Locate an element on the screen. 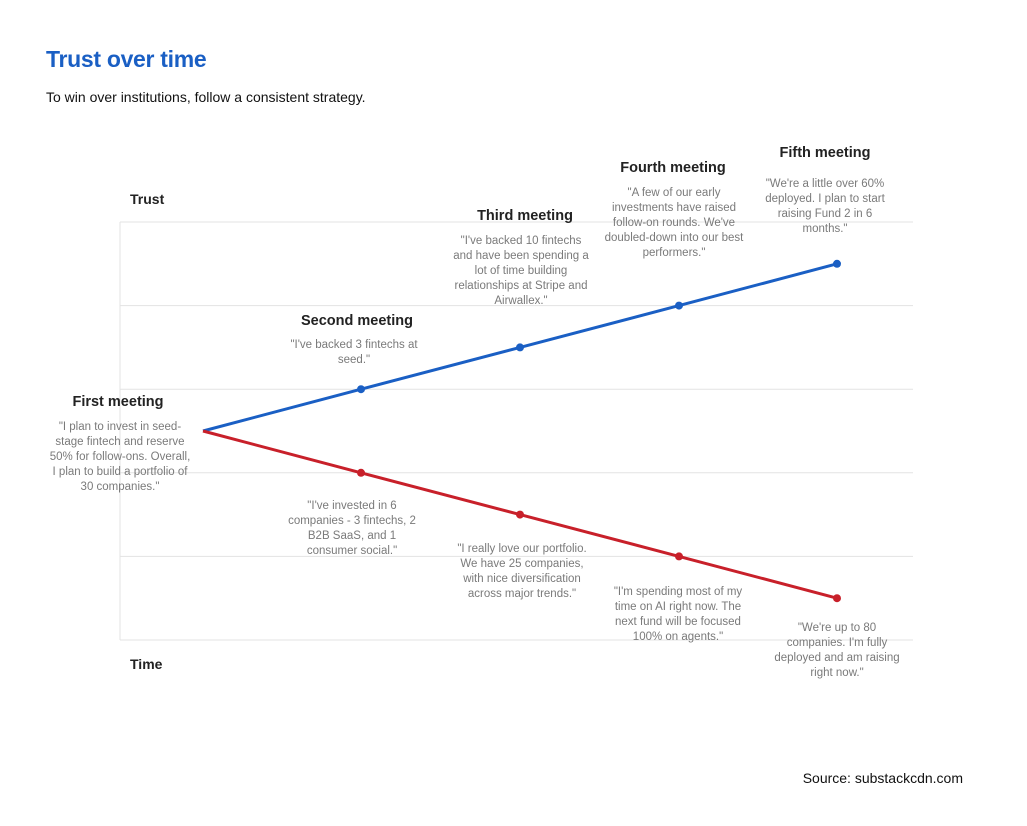 This screenshot has height=826, width=1027. meeting-title-fourth: Fourth meeting is located at coordinates (673, 168).